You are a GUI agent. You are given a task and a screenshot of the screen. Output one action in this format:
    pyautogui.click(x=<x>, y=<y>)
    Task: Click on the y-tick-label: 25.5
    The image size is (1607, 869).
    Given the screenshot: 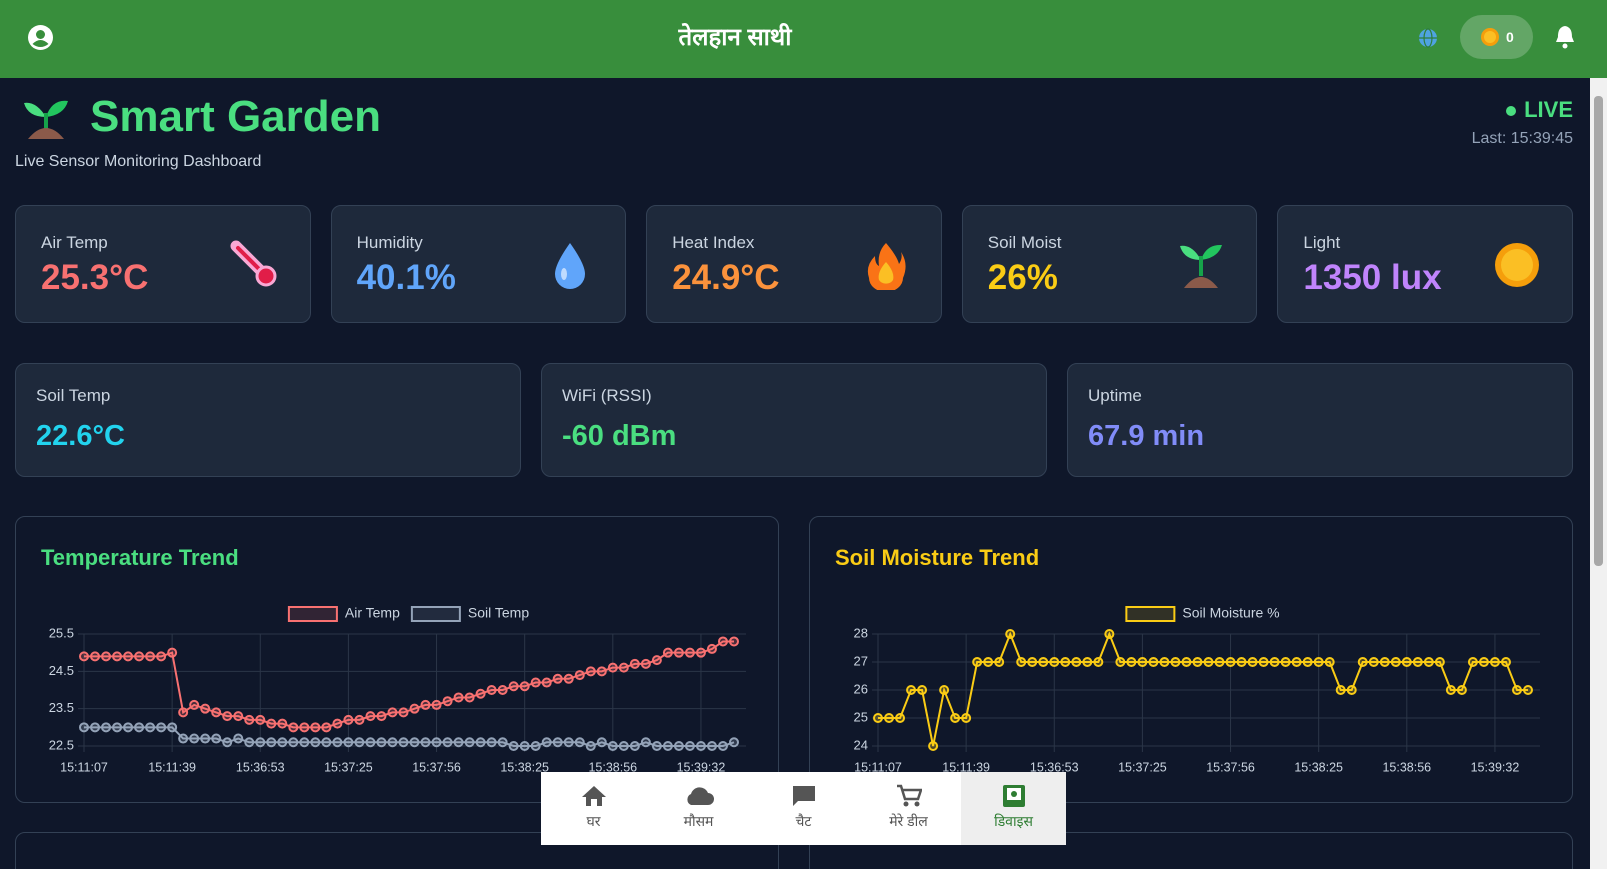 What is the action you would take?
    pyautogui.click(x=61, y=632)
    